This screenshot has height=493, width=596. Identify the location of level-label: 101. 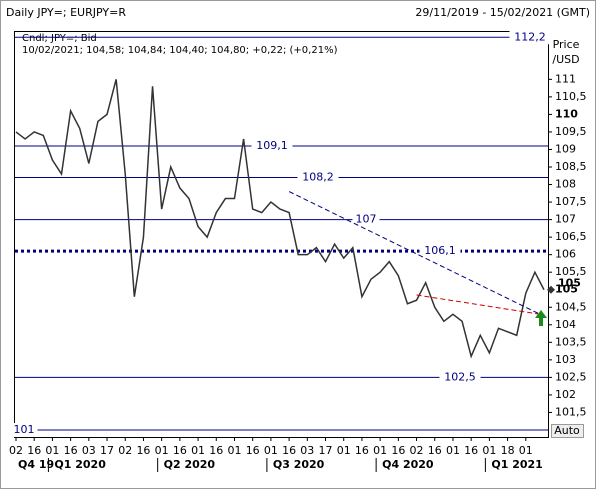
(24, 429).